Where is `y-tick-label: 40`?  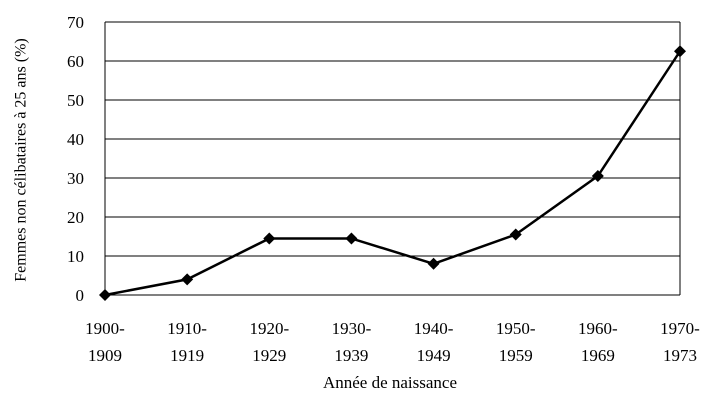 y-tick-label: 40 is located at coordinates (75, 139).